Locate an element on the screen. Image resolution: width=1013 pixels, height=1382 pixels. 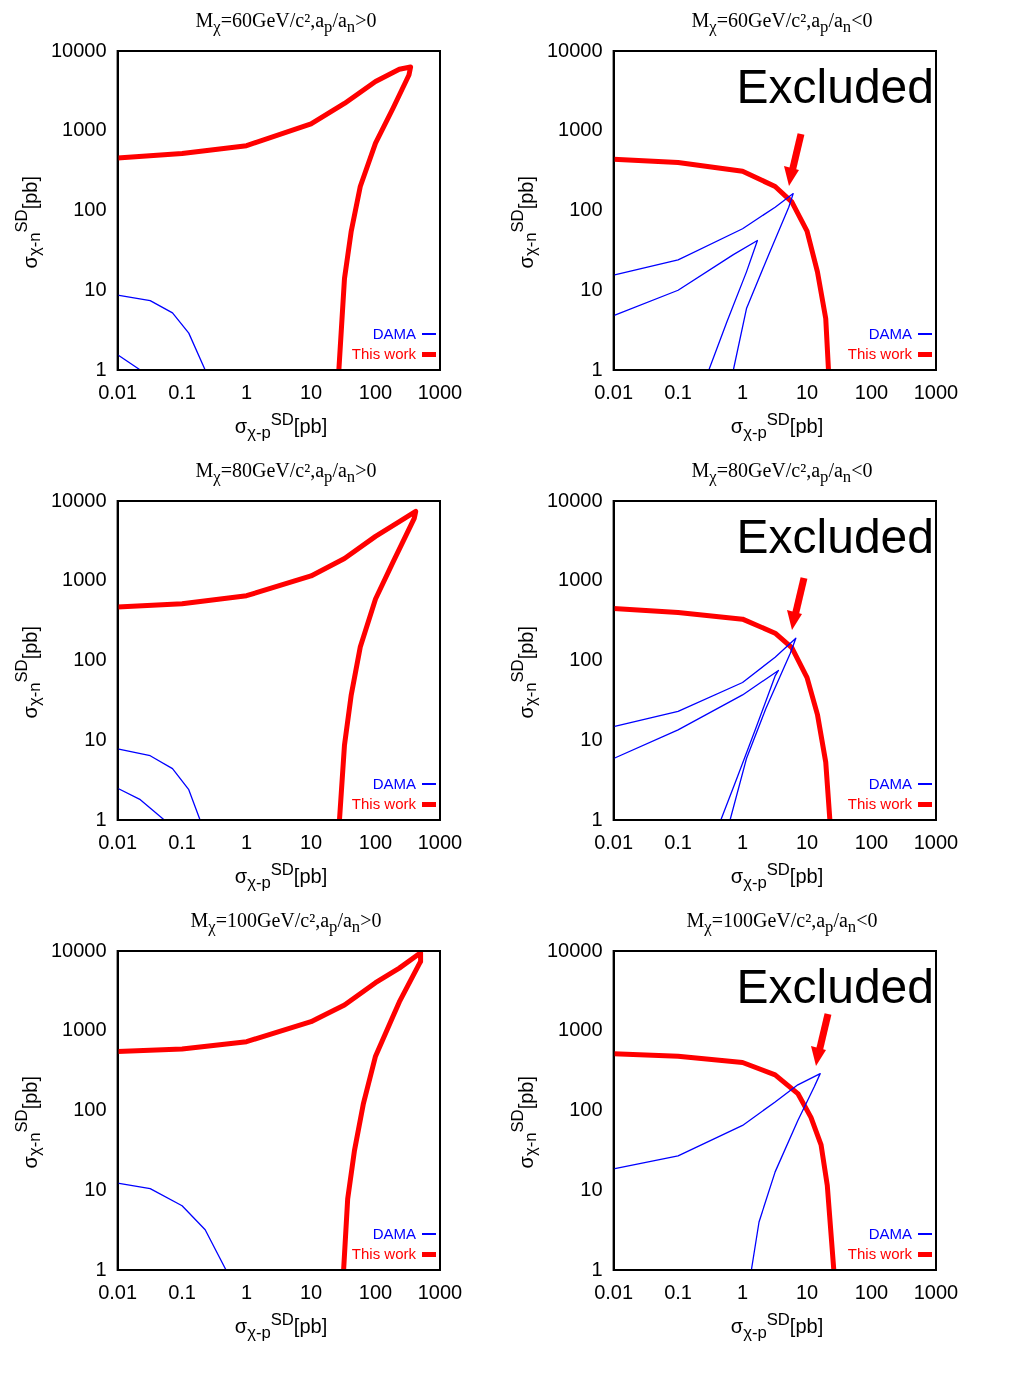
chart-title: M$_{χ}$=80GeV/c²,a$_{p}$/a$_{n}$>0 is located at coordinates (286, 472).